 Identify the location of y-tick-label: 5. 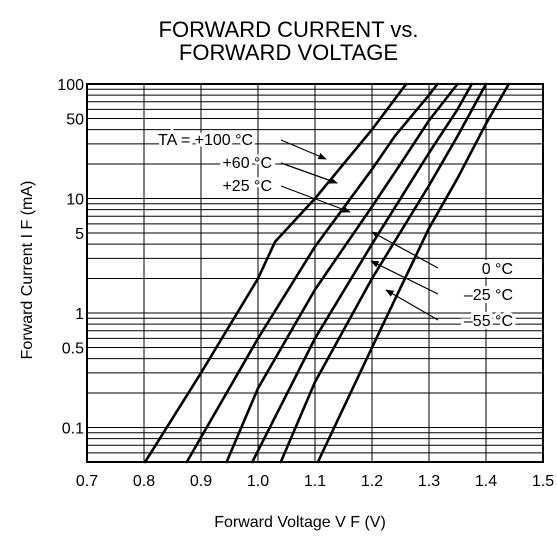
(79, 234).